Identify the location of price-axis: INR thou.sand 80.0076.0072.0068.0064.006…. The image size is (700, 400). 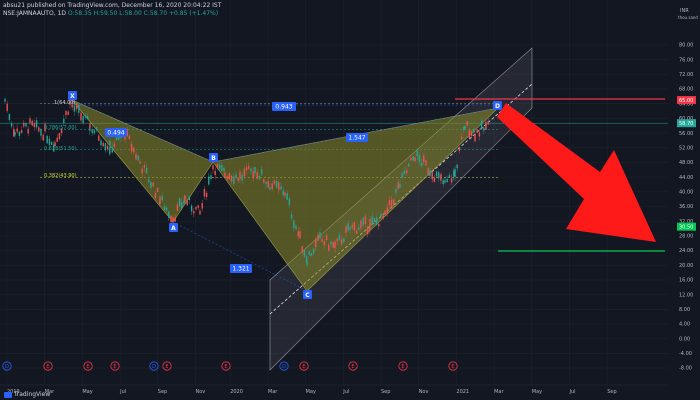
(688, 190).